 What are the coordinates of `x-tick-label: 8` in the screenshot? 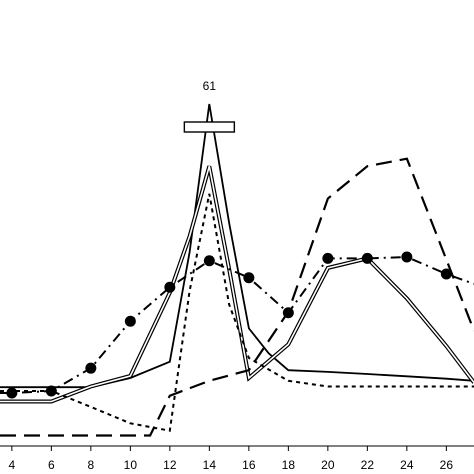 It's located at (91, 465).